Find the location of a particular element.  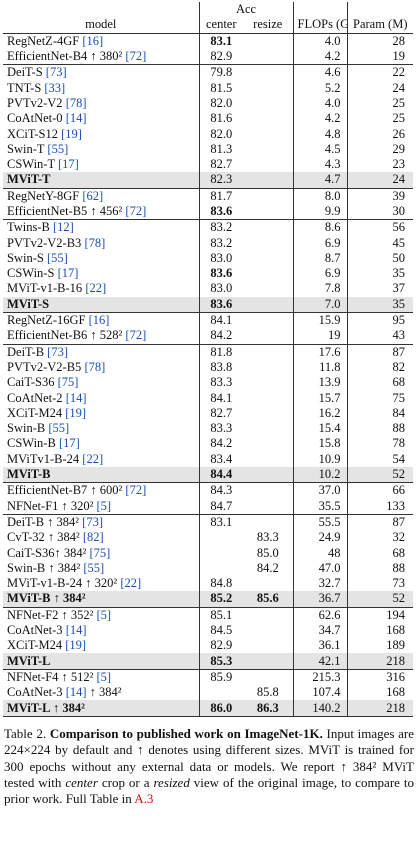

flops-cell: 55.5 is located at coordinates (320, 522).